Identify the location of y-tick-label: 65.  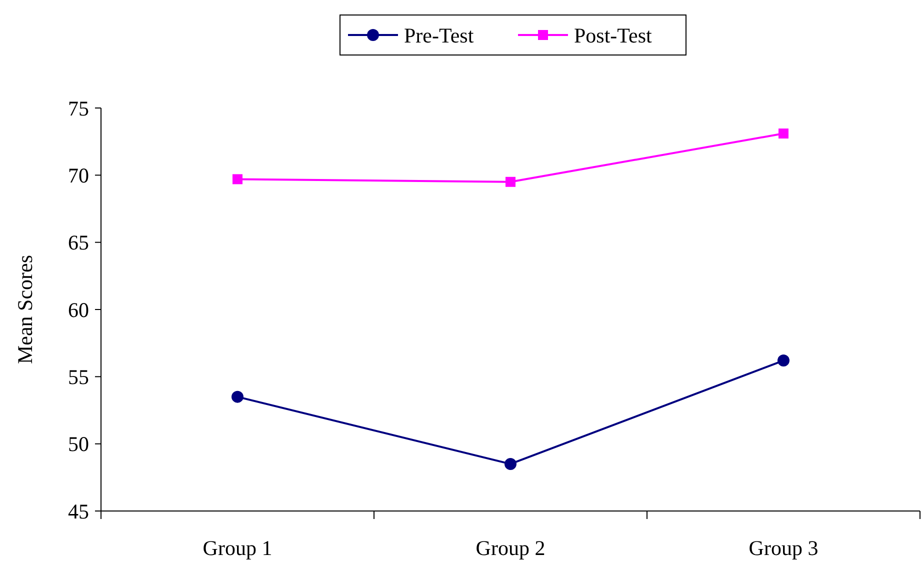
(78, 242).